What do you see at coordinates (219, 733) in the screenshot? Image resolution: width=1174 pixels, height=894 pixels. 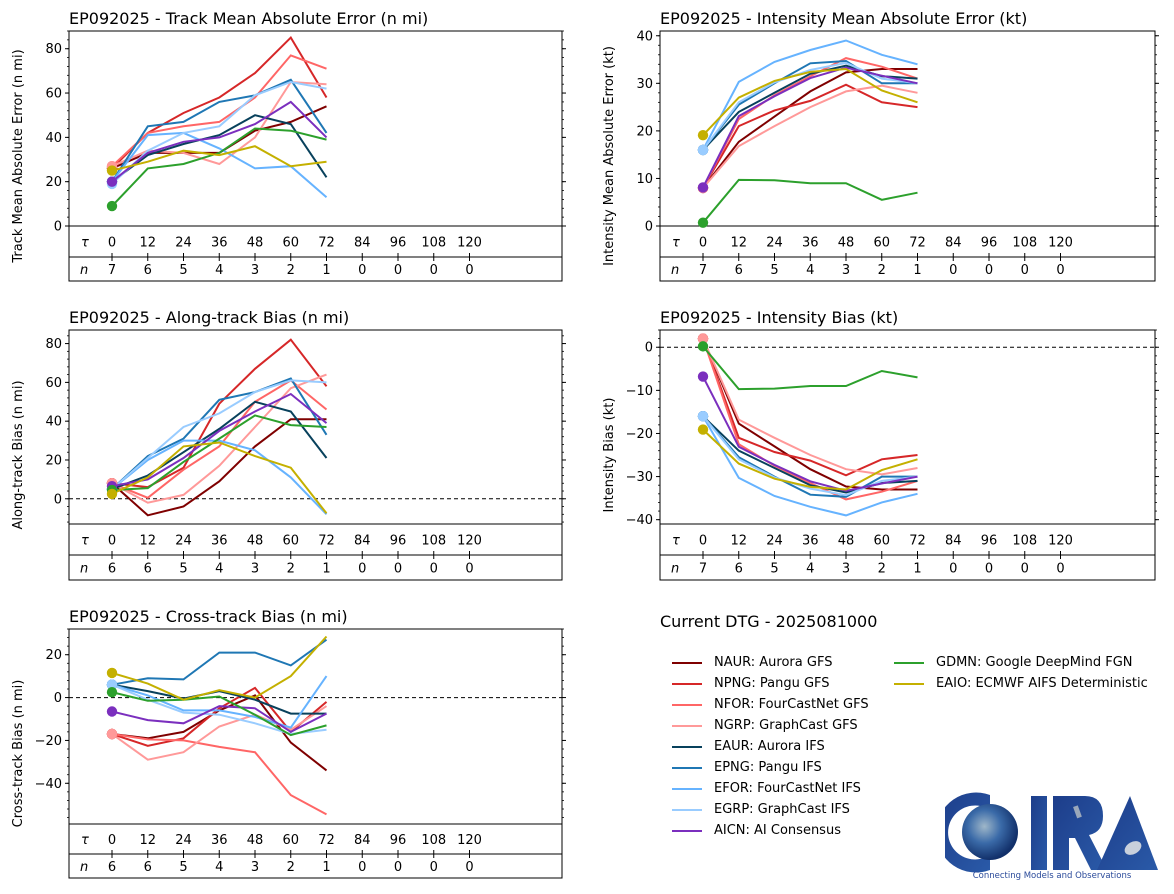 I see `series-line-ngrp` at bounding box center [219, 733].